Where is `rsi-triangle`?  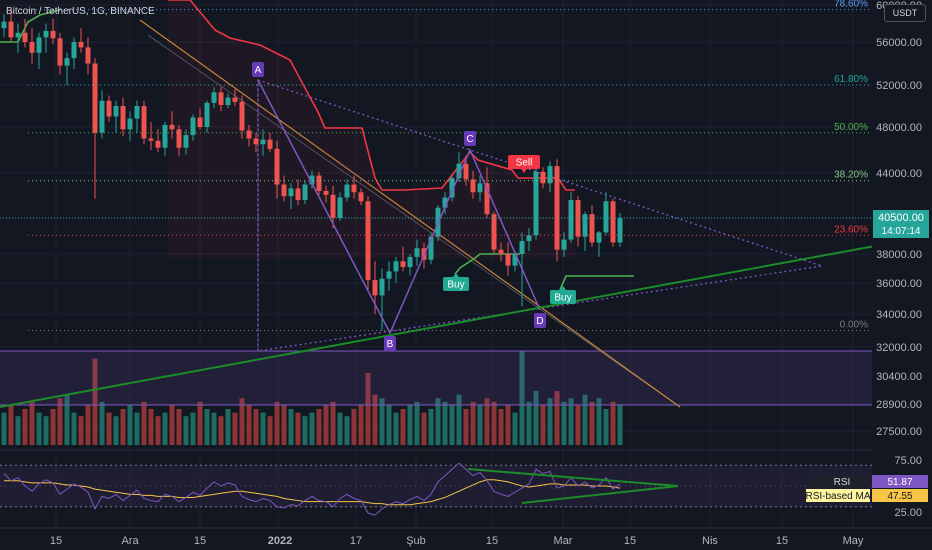
rsi-triangle is located at coordinates (573, 486).